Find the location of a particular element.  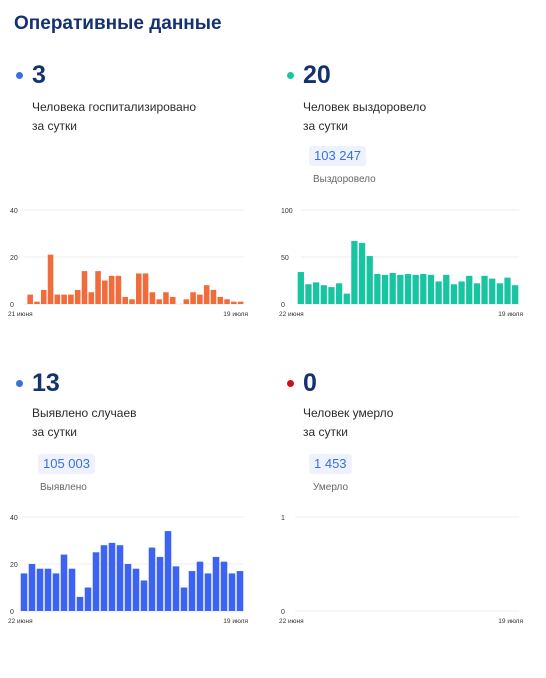

y-tick-label: 1 is located at coordinates (283, 518).